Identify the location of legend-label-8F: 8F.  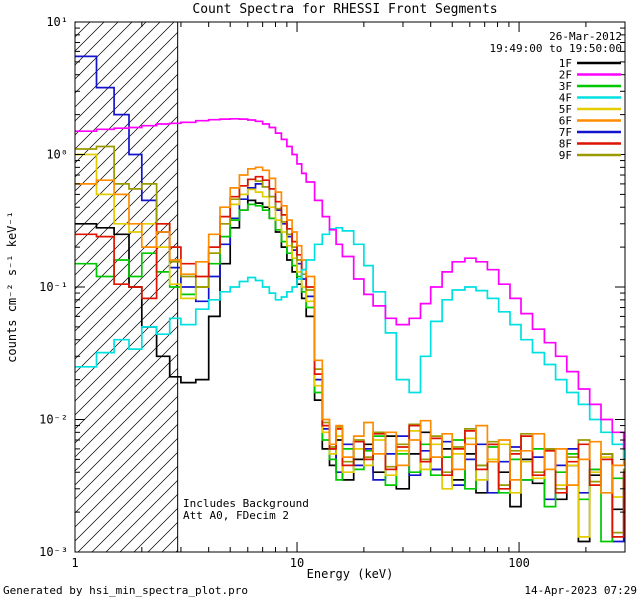
(565, 144).